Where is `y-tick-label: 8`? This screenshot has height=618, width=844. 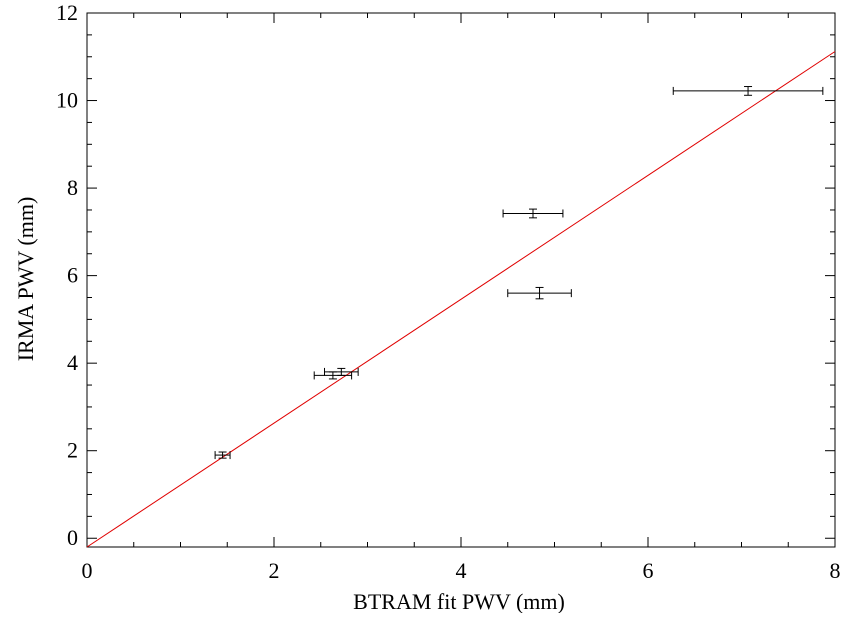 y-tick-label: 8 is located at coordinates (72, 187).